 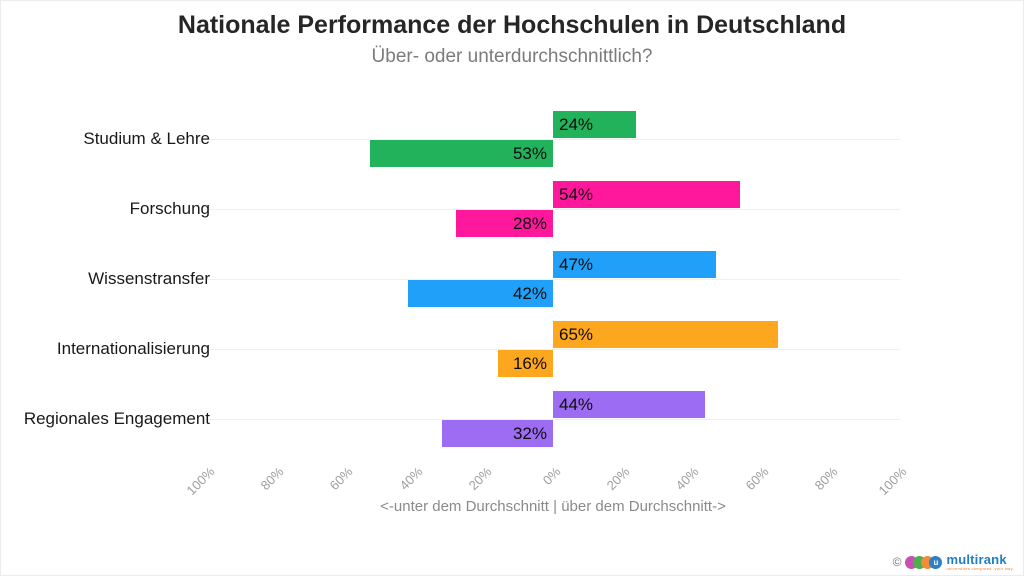 What do you see at coordinates (504, 223) in the screenshot?
I see `bar-below-average: 28%` at bounding box center [504, 223].